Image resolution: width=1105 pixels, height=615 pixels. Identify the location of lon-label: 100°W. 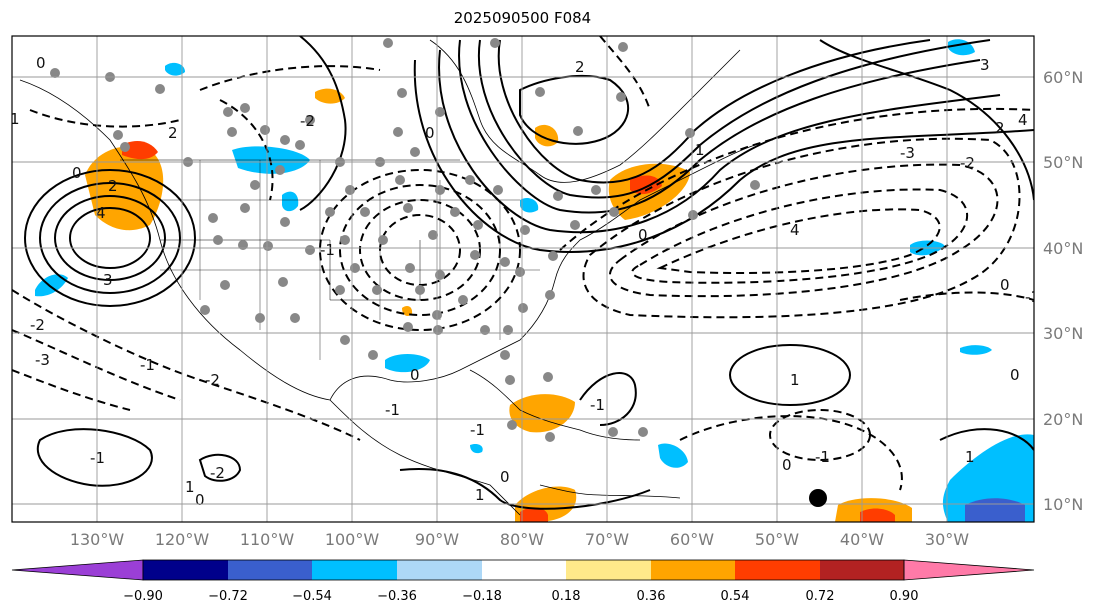
(352, 539).